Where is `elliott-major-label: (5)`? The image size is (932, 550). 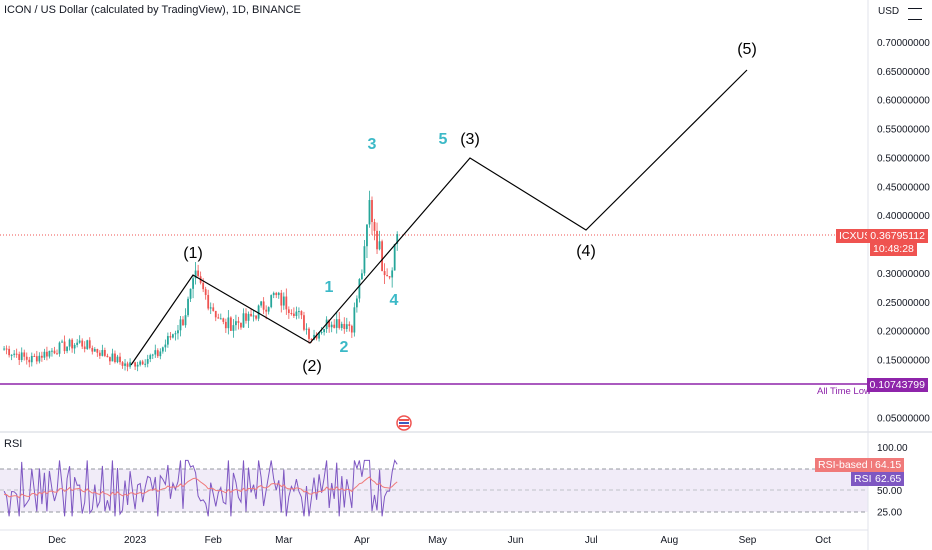
elliott-major-label: (5) is located at coordinates (747, 49).